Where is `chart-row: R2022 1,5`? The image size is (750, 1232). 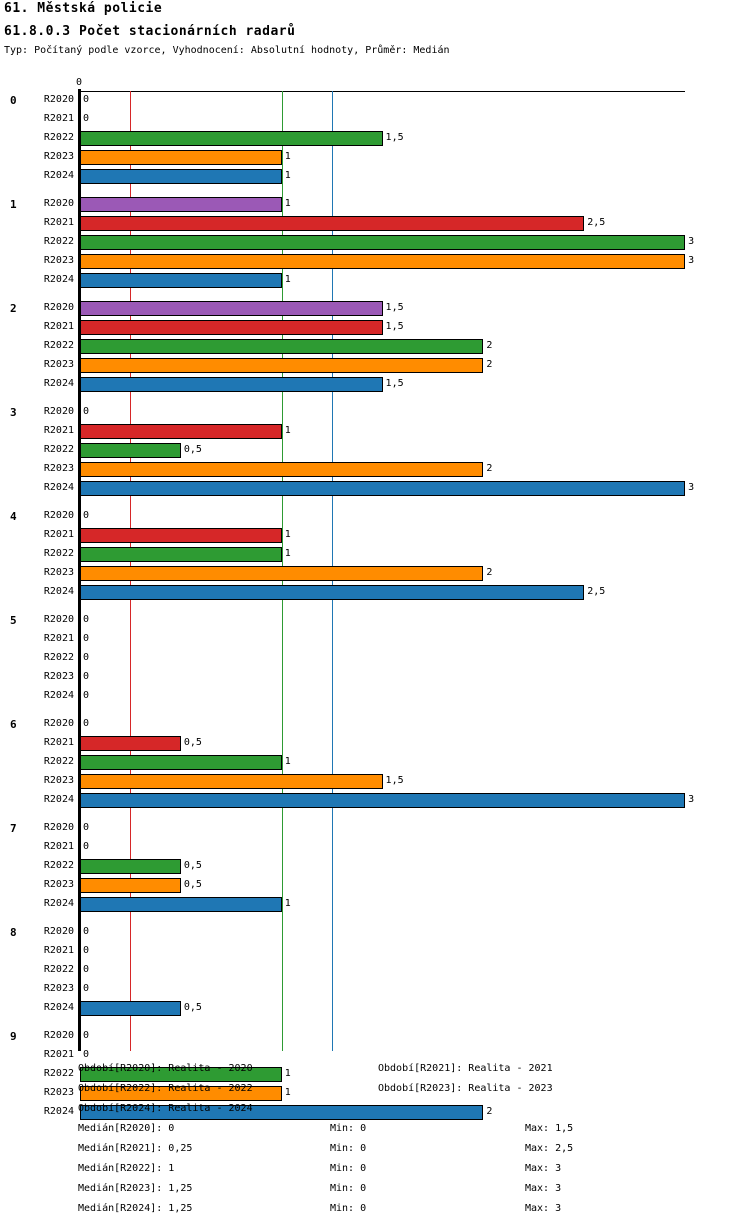 chart-row: R2022 1,5 is located at coordinates (375, 138).